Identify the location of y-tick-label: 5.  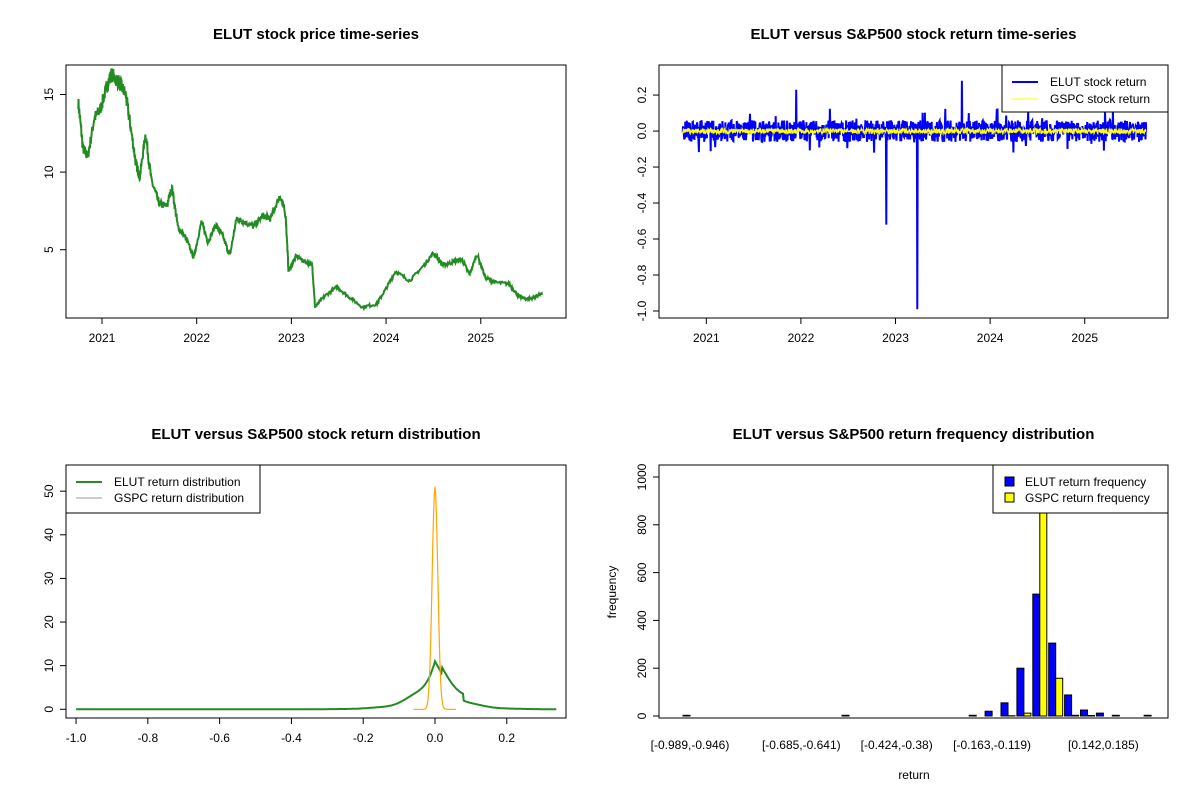
(49, 249).